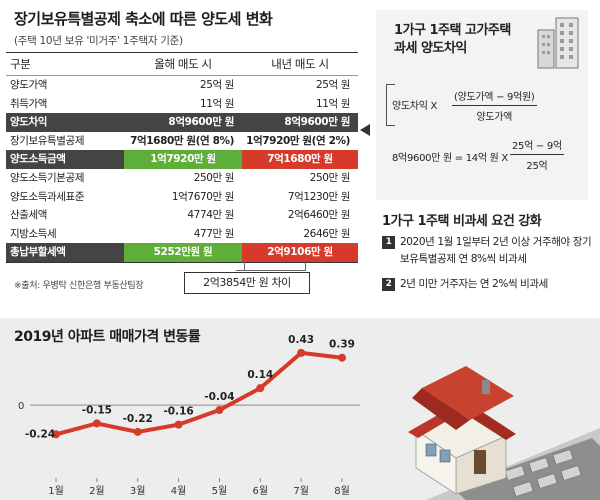  Describe the element at coordinates (98, 41) in the screenshot. I see `table-subtitle: (주택 10년 보유 '미거주' 1주택자 기준)` at that location.